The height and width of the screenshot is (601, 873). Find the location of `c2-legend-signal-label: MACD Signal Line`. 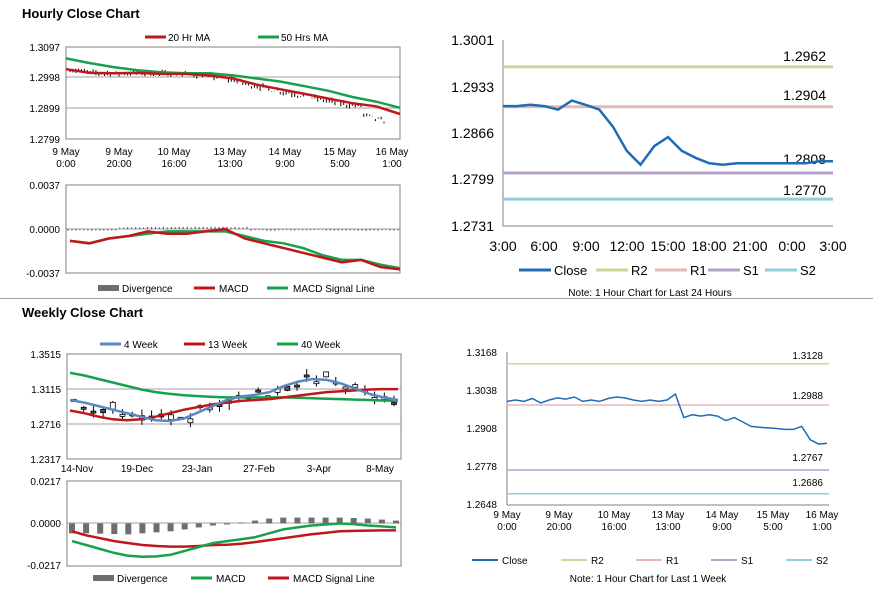

c2-legend-signal-label: MACD Signal Line is located at coordinates (334, 289).